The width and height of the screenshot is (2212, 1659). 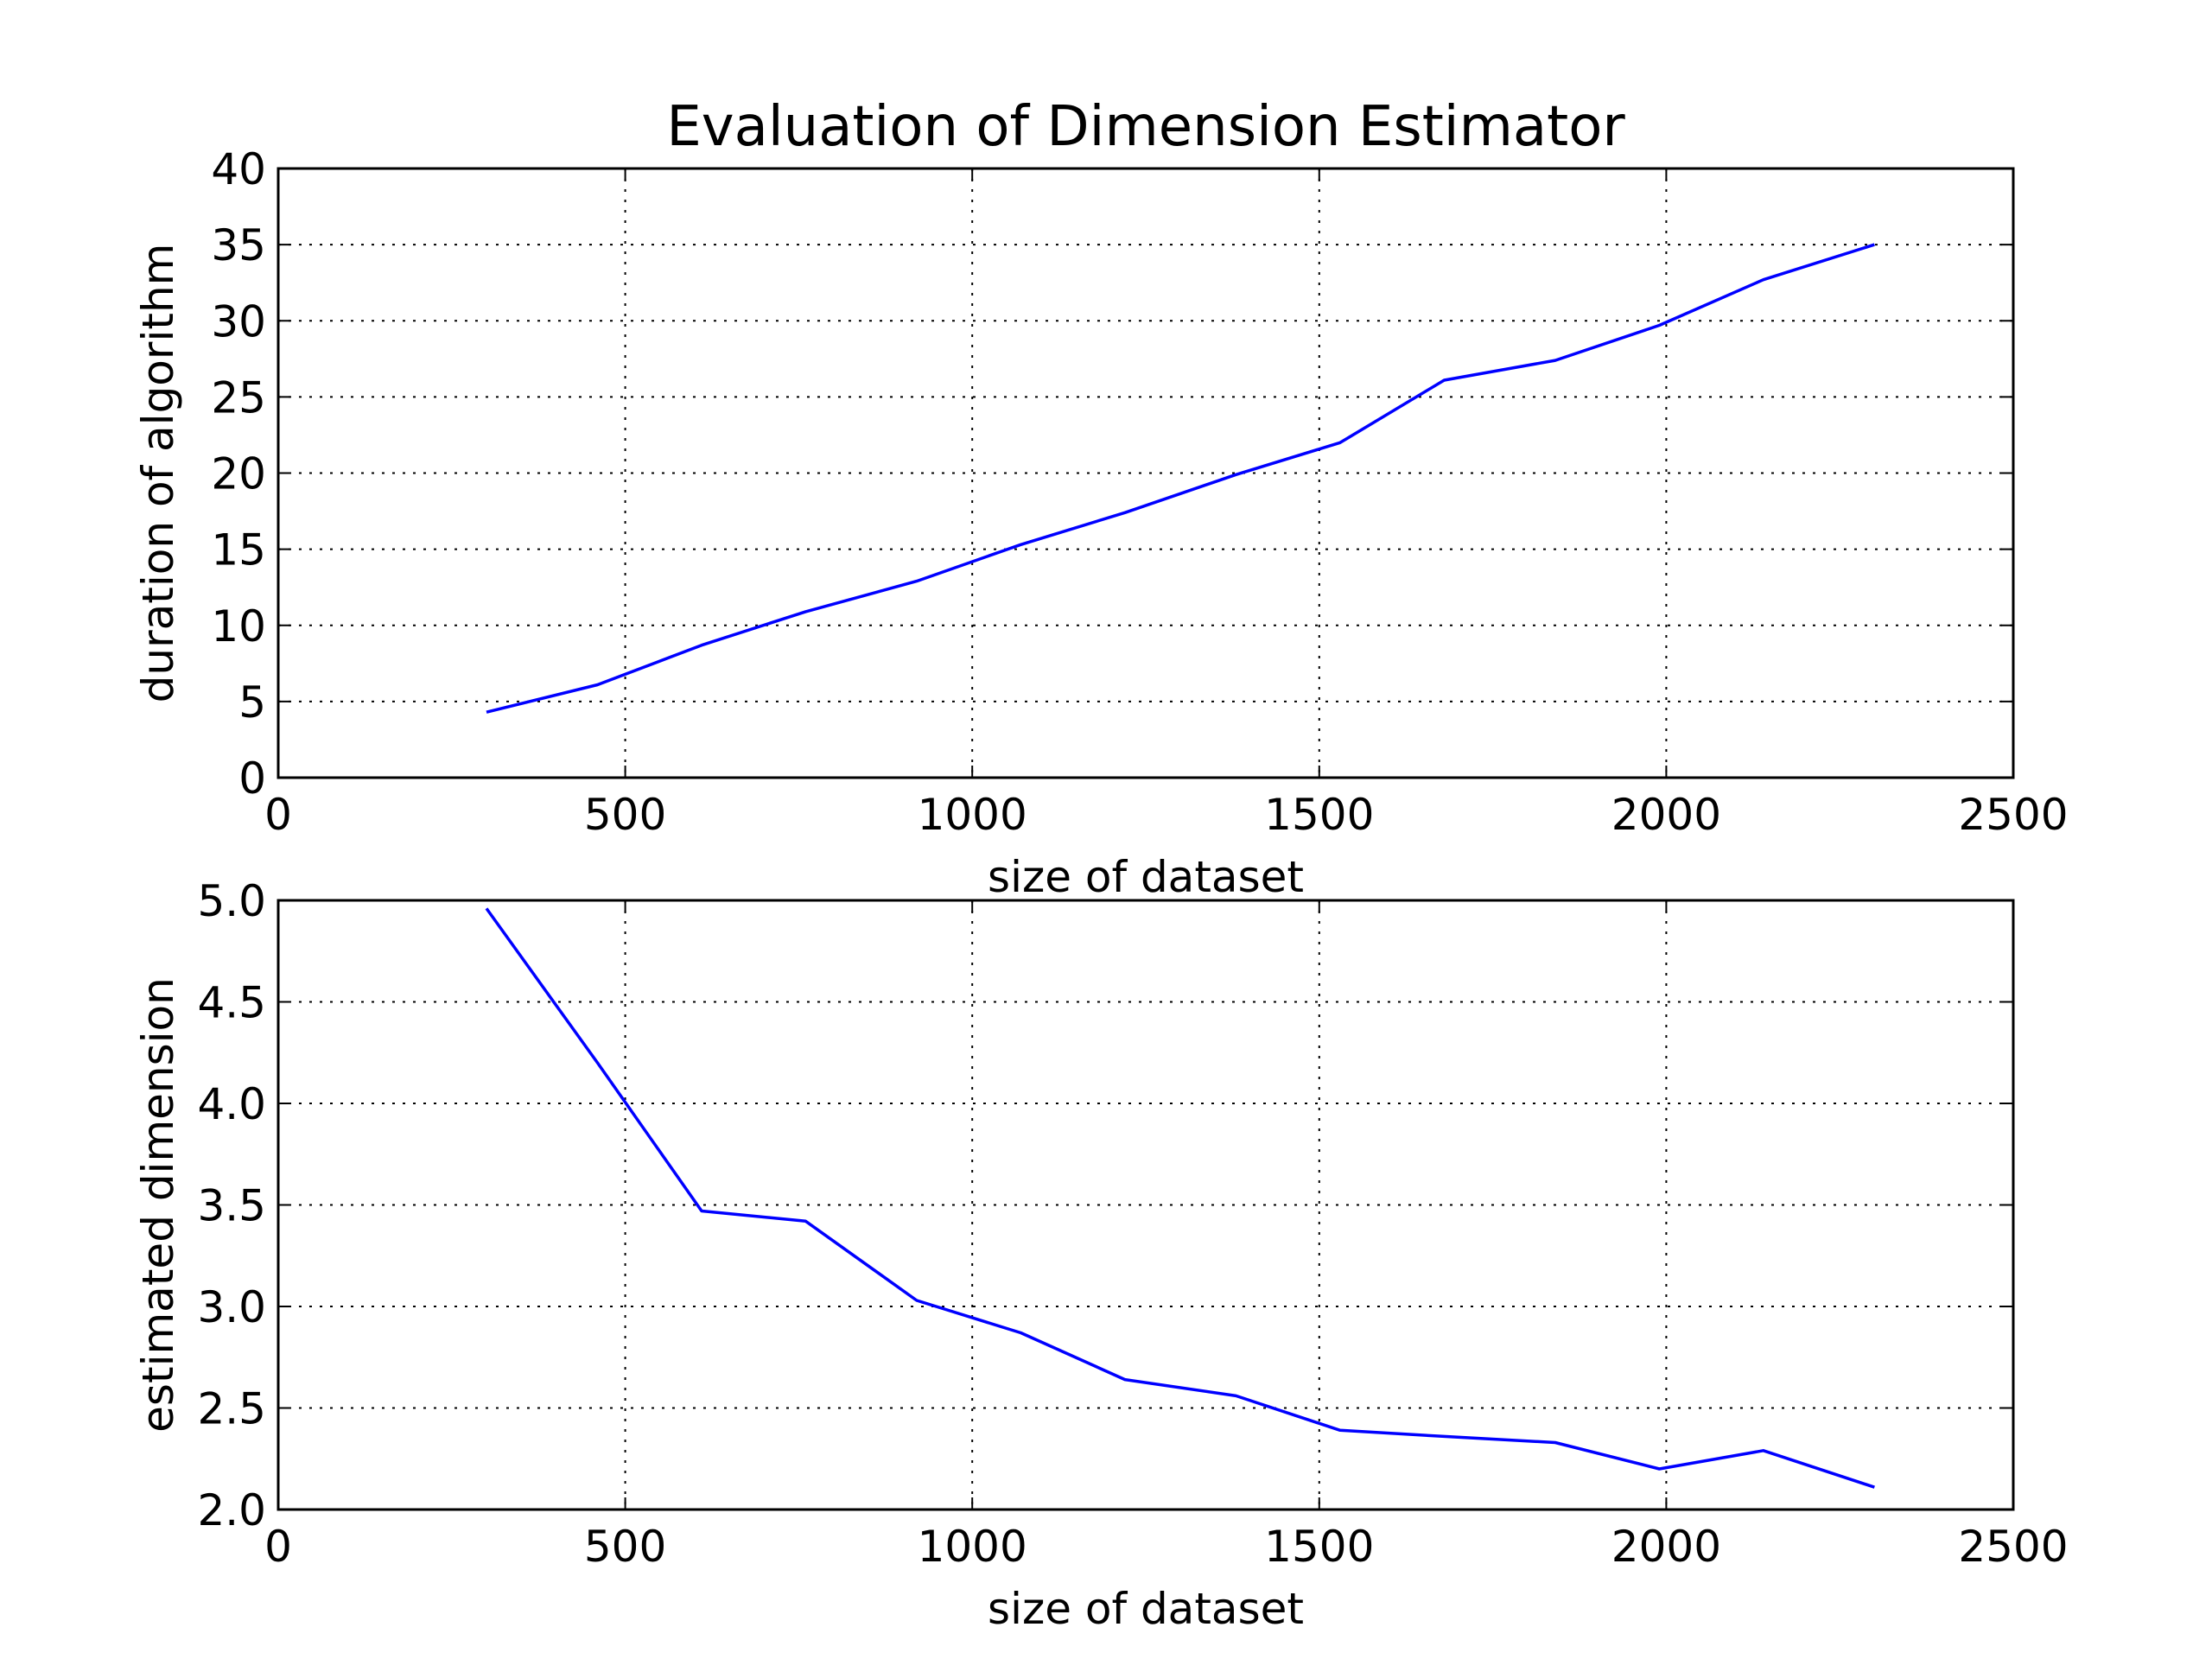 What do you see at coordinates (238, 550) in the screenshot?
I see `y-tick-label: 15` at bounding box center [238, 550].